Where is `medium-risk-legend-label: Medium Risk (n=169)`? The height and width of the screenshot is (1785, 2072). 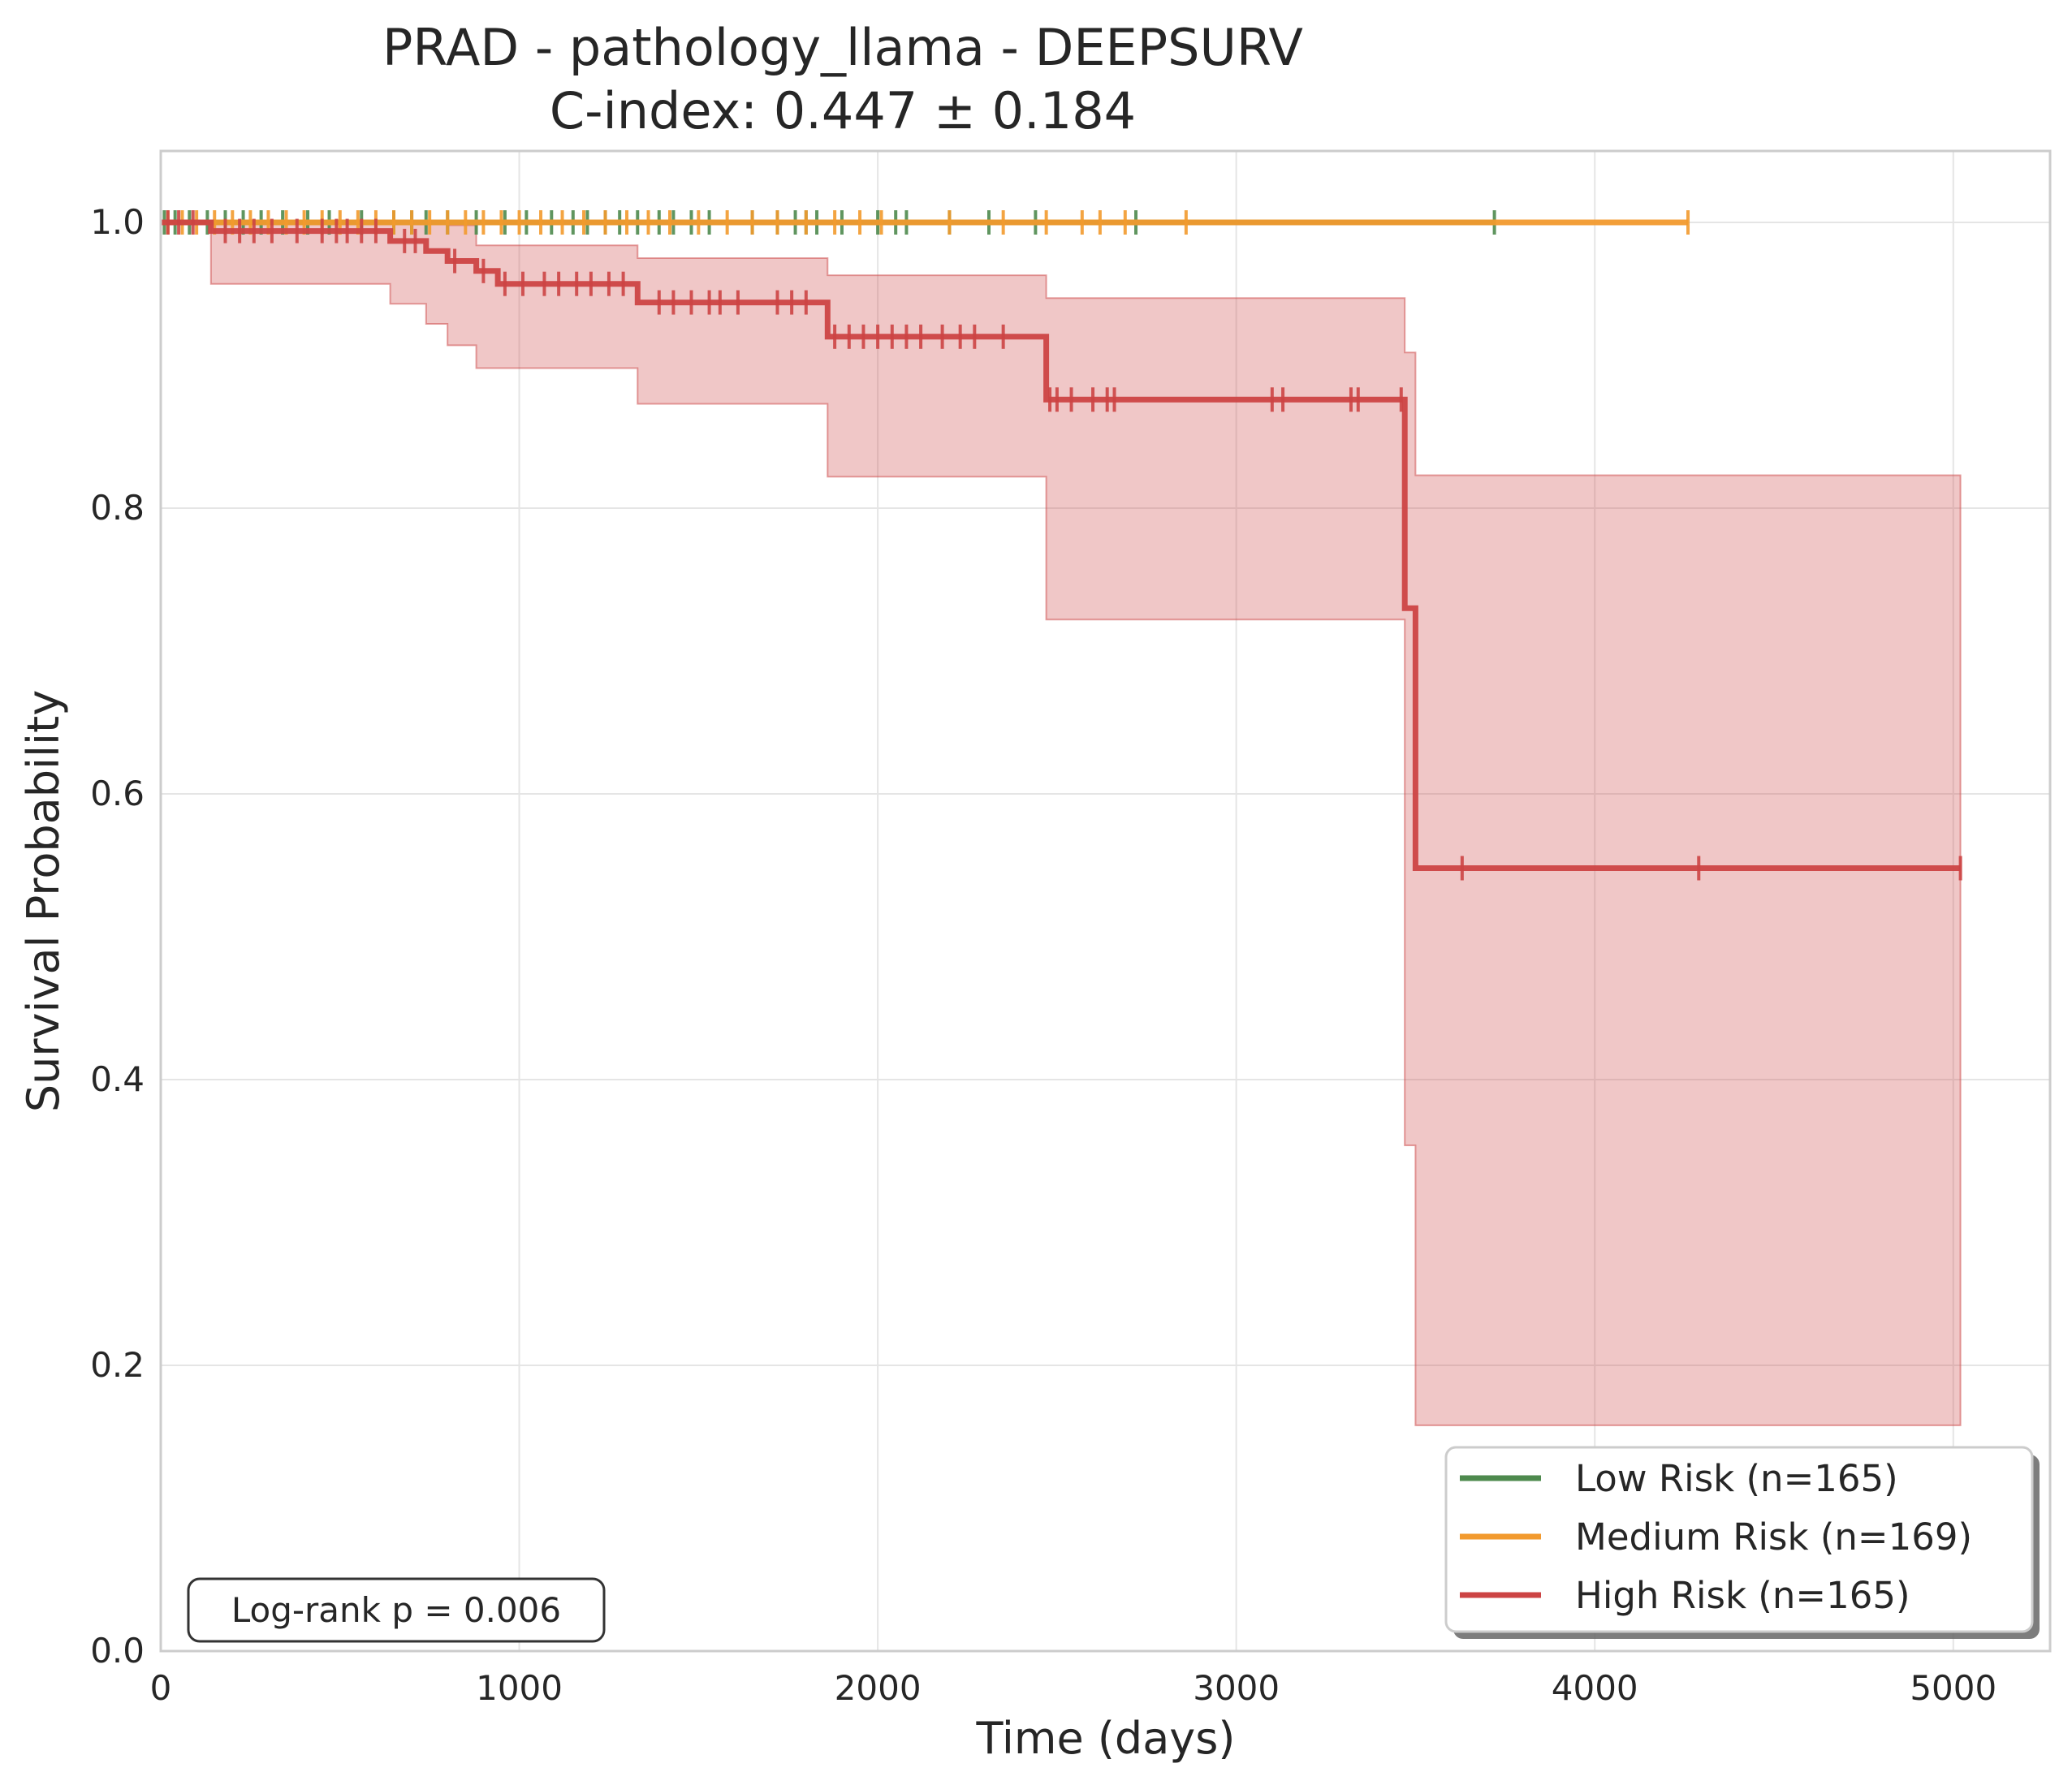
medium-risk-legend-label: Medium Risk (n=169) is located at coordinates (1773, 1538).